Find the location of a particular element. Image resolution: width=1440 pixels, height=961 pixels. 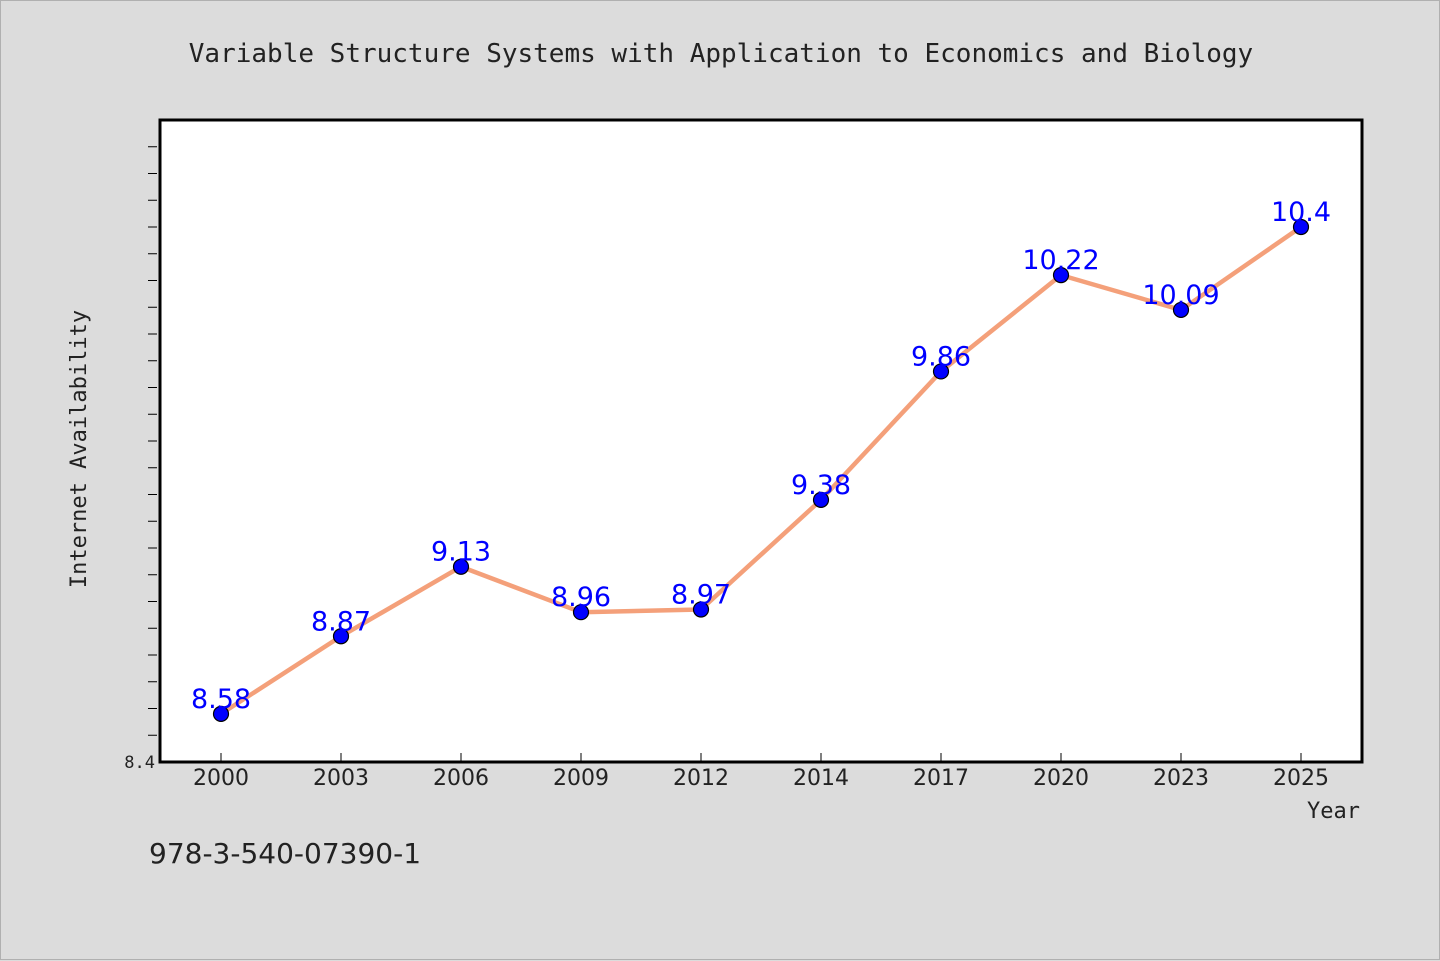

footer-isbn: 978-3-540-07390-1 is located at coordinates (285, 853).